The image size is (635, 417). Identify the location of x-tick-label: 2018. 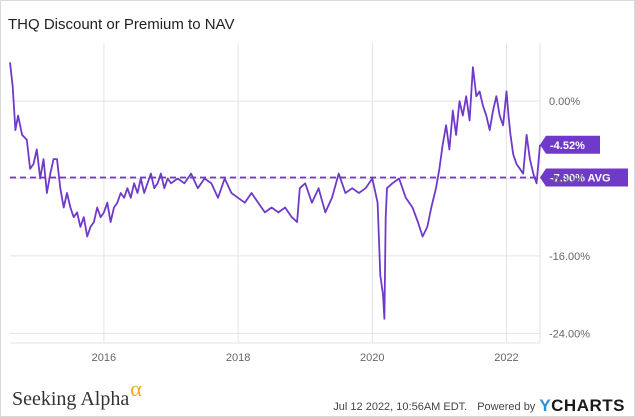
(238, 358).